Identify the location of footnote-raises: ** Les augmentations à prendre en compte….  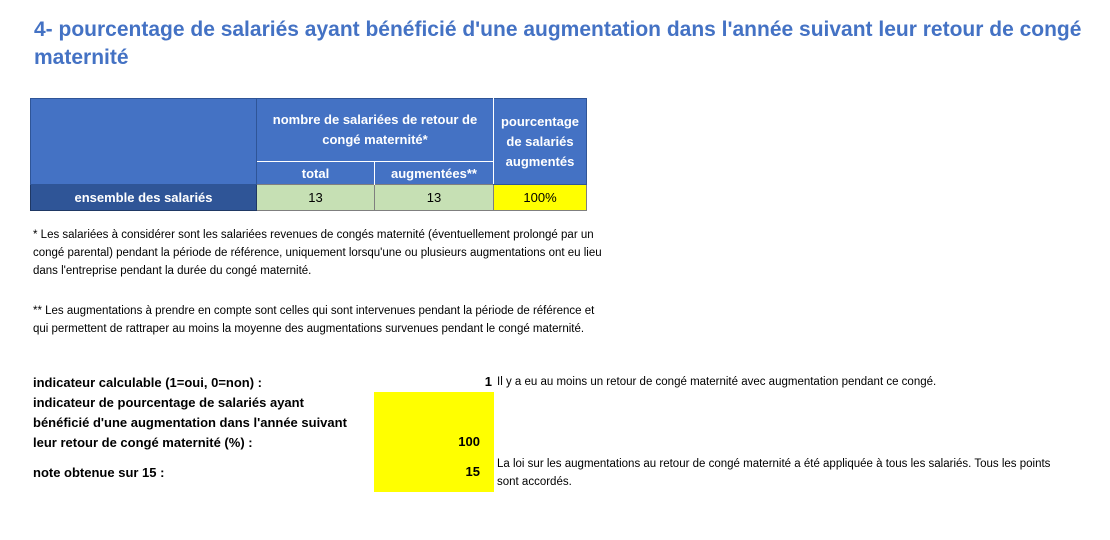
(314, 320).